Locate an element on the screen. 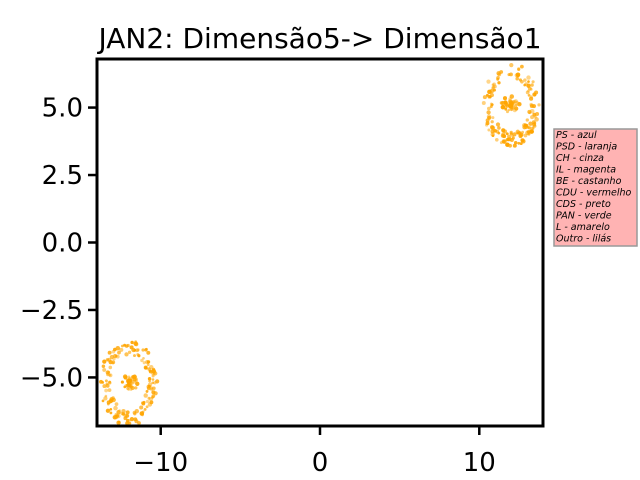  x-tick-label: 10 is located at coordinates (479, 463).